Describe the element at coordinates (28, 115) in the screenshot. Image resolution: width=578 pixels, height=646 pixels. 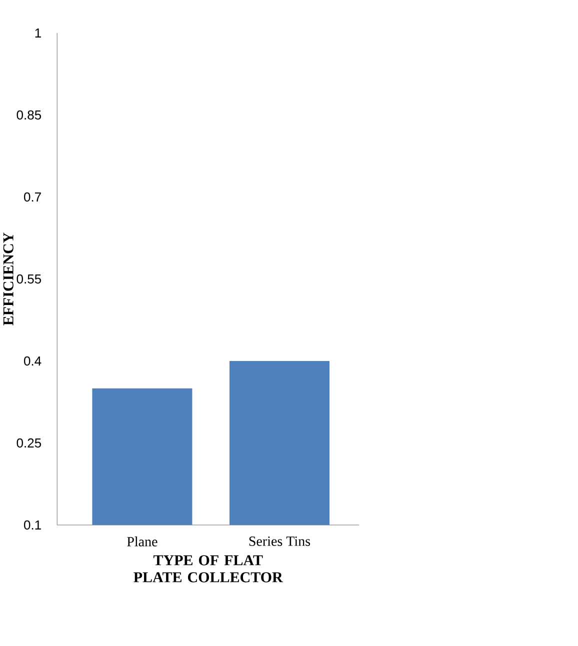
I see `y-tick-label: 0.85` at that location.